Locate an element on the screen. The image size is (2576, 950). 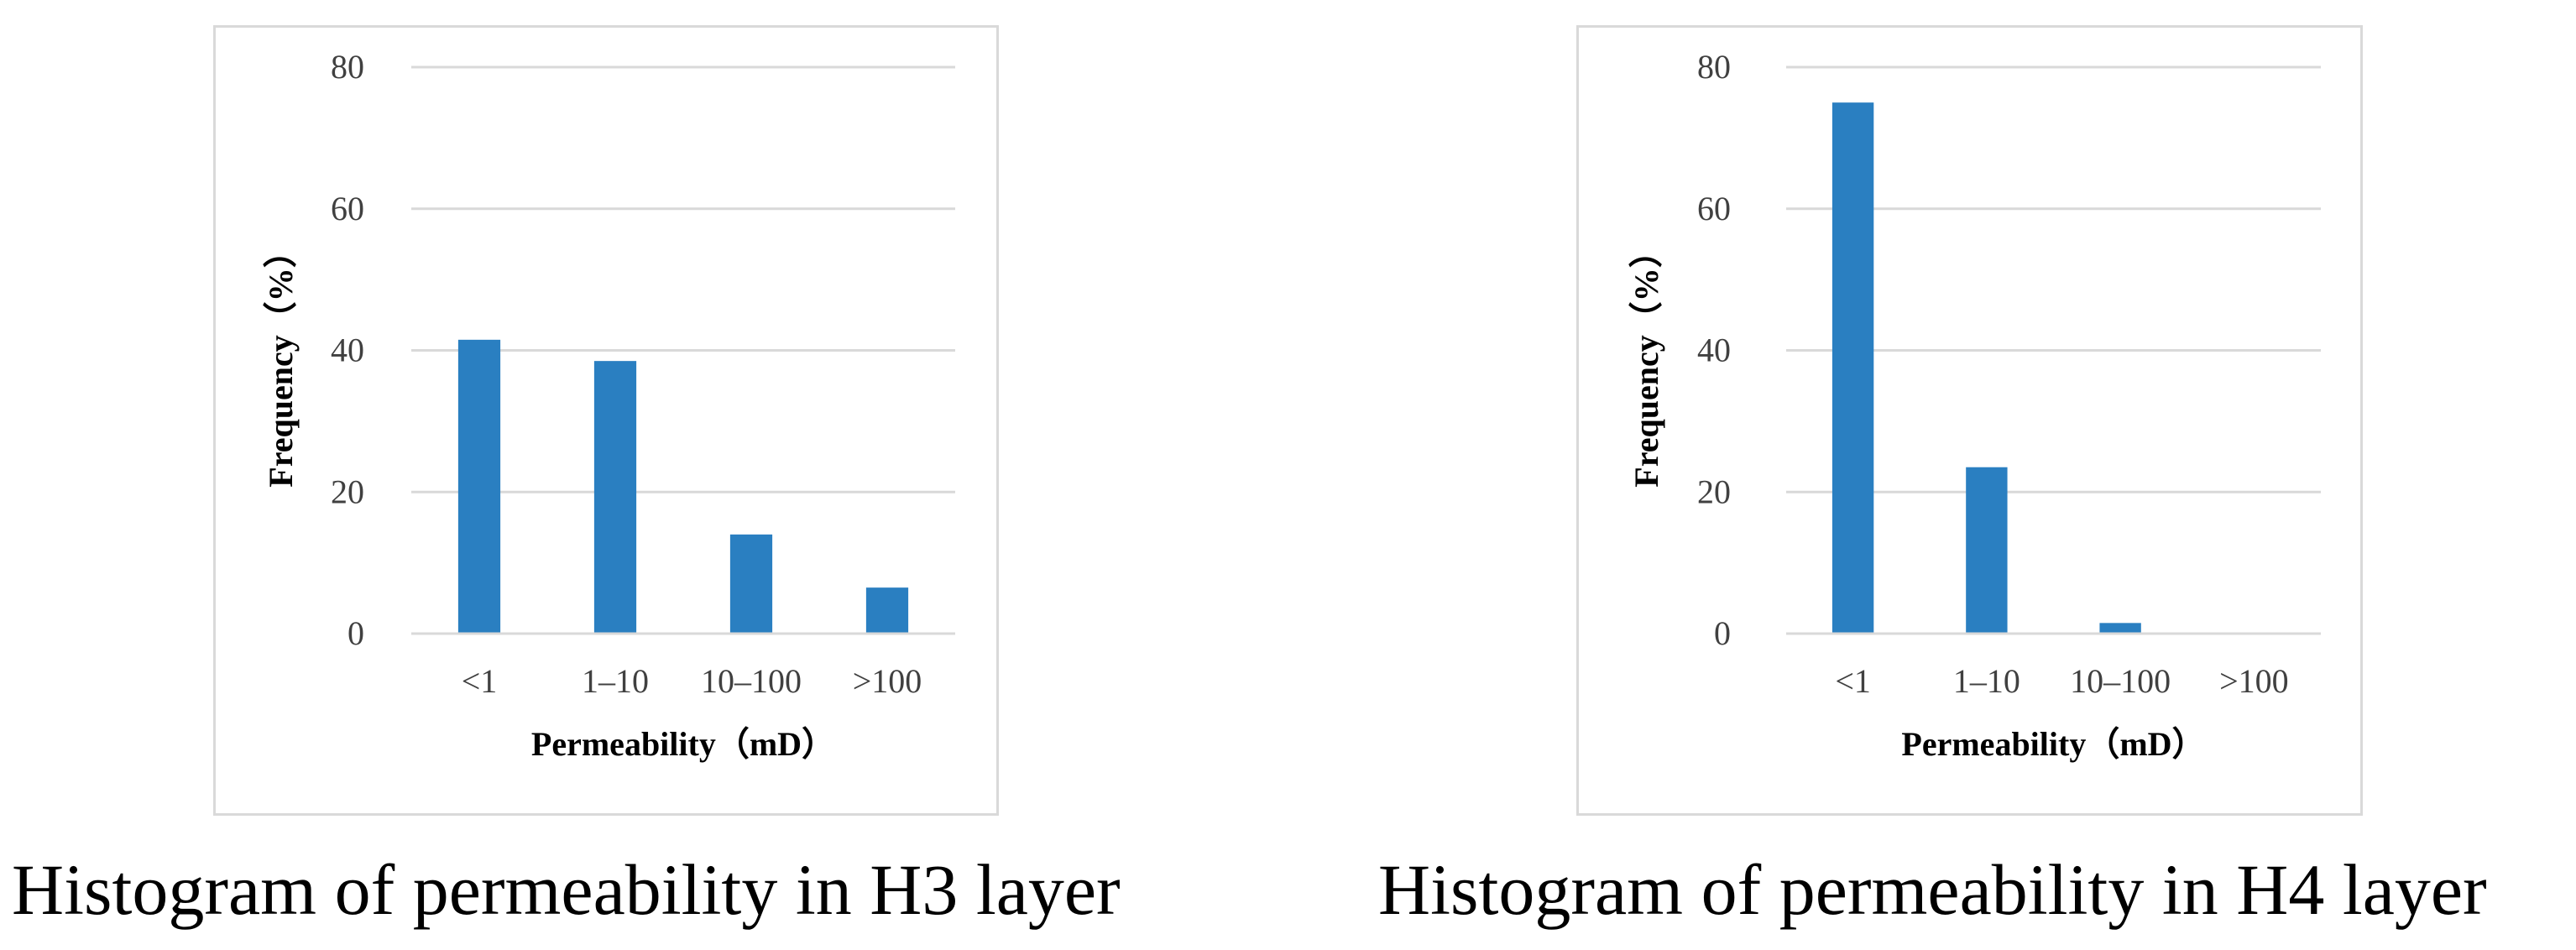
chart-caption: Histogram of permeability in H4 layer is located at coordinates (1932, 889).